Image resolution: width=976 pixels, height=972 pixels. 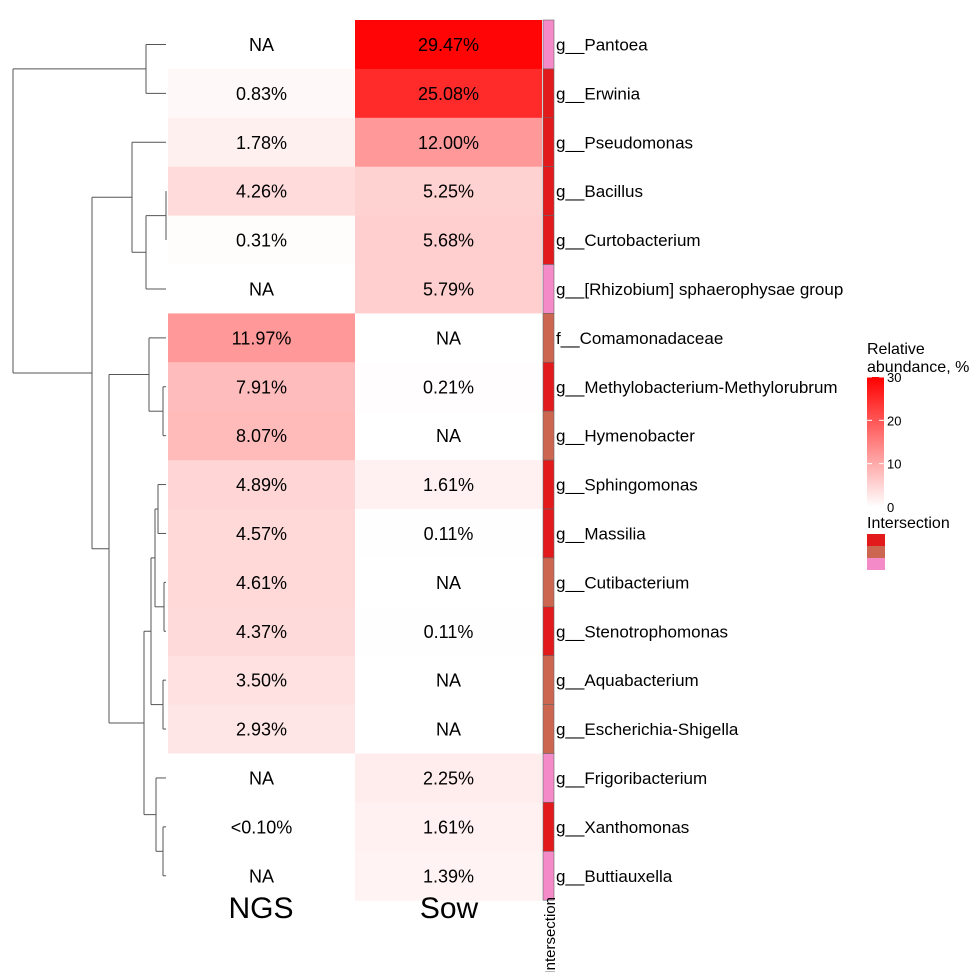 What do you see at coordinates (262, 827) in the screenshot?
I see `cell-label-ngs: <0.10%` at bounding box center [262, 827].